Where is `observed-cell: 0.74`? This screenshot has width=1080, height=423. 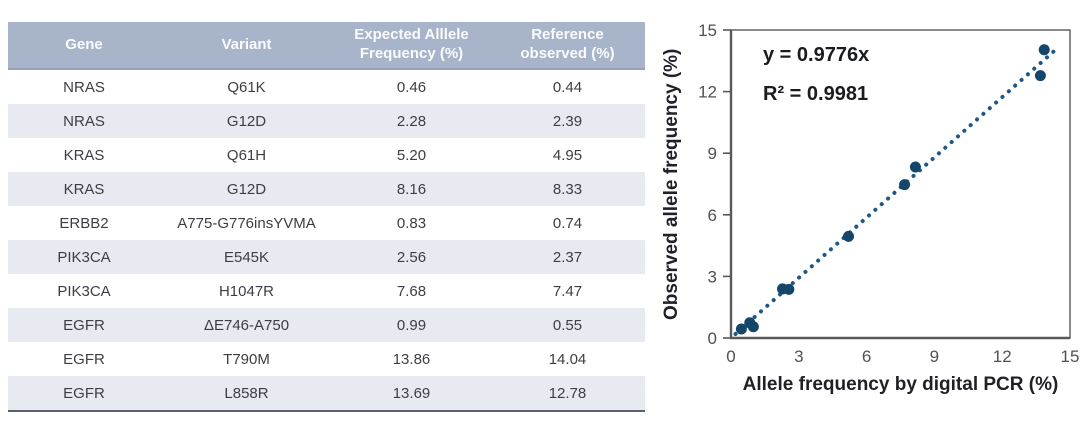 observed-cell: 0.74 is located at coordinates (567, 223).